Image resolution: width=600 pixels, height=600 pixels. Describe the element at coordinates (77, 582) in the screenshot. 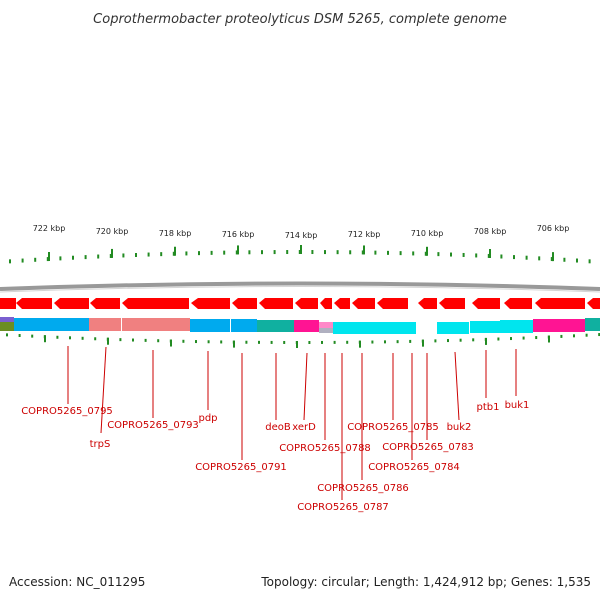

I see `accession-text: Accession: NC_011295` at that location.